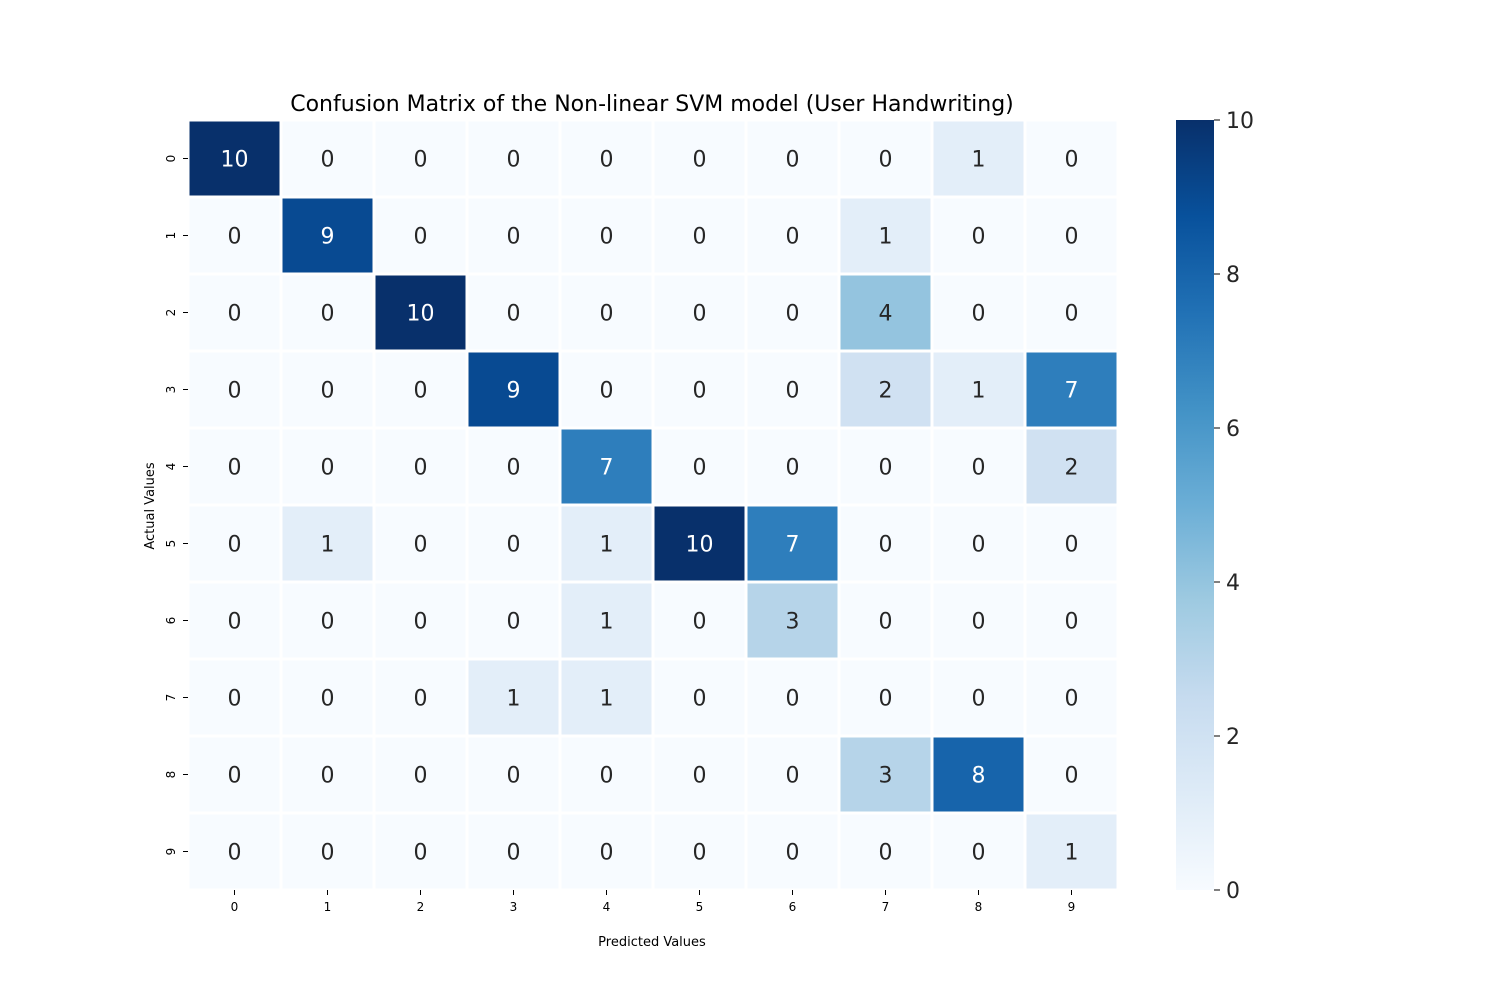 Image resolution: width=1500 pixels, height=1000 pixels. What do you see at coordinates (176, 505) in the screenshot?
I see `y-tick-labels: 0 1 2 3 4 5 6 7 8 9` at bounding box center [176, 505].